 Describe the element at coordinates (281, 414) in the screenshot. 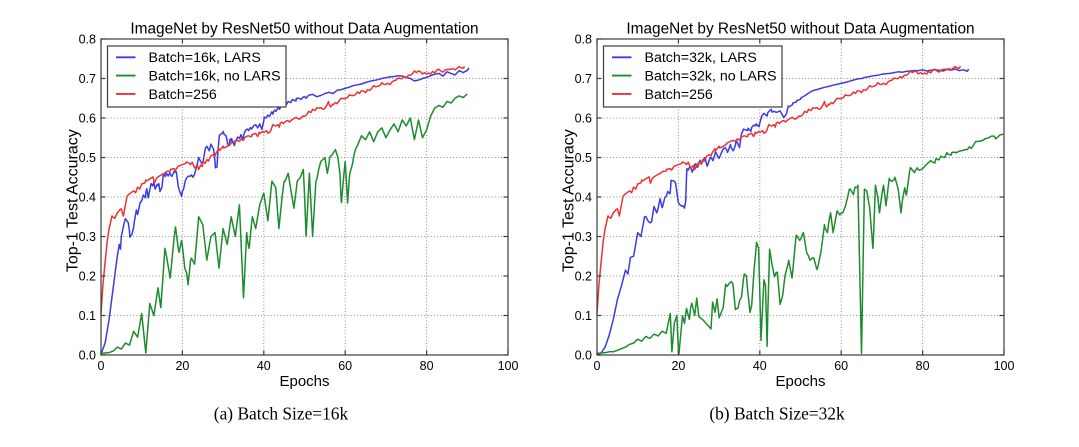

I see `svg-text: (a) Batch Size=16k` at that location.